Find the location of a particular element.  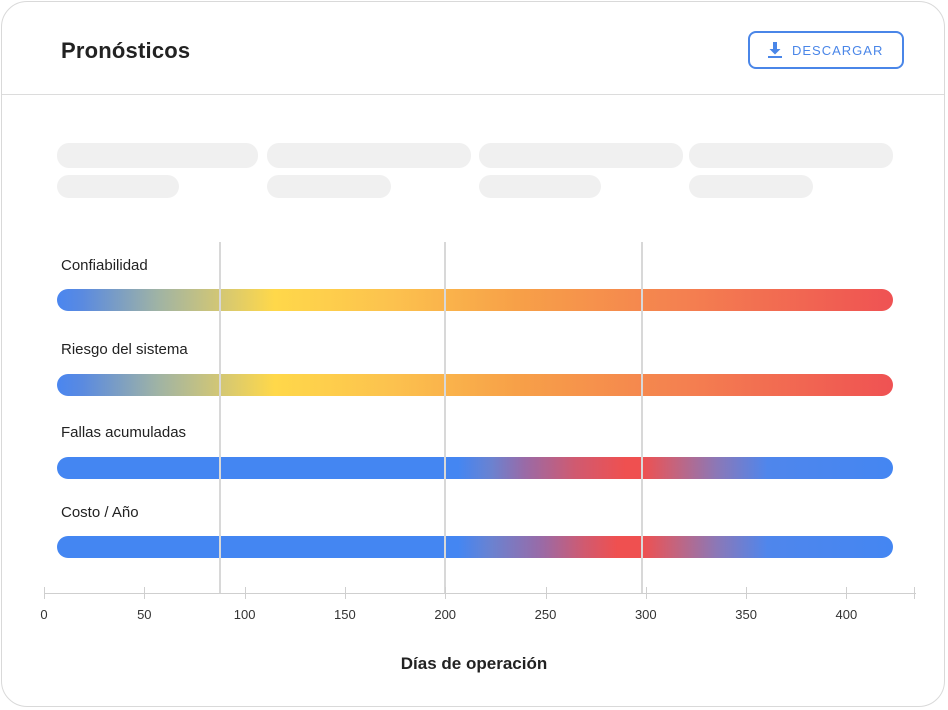

row-label-costo: Costo / Año is located at coordinates (100, 512).